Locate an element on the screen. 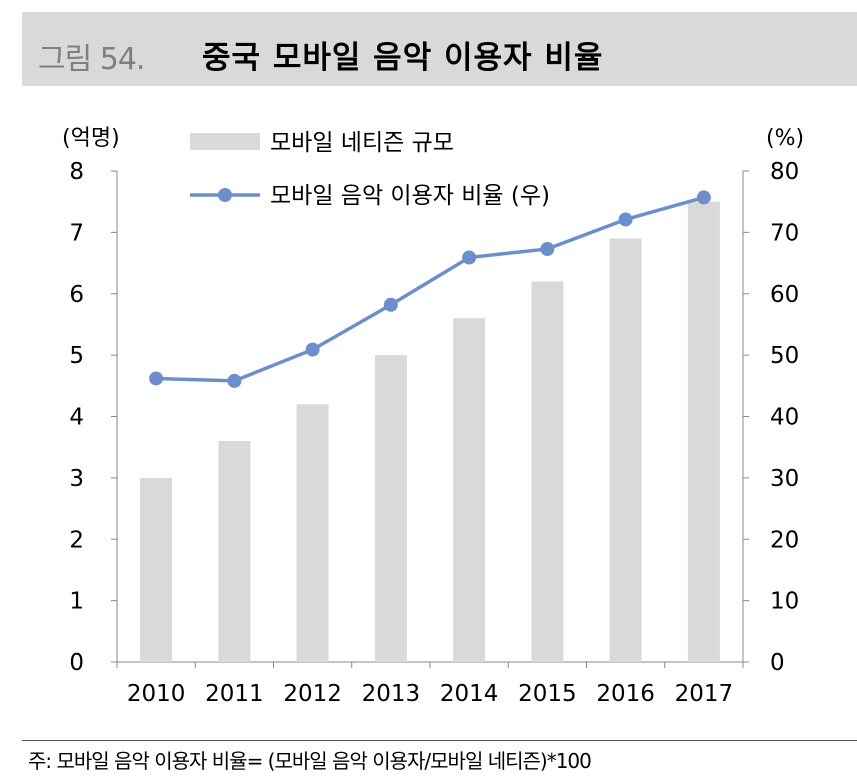 This screenshot has width=857, height=784. right-tick-label: 30 is located at coordinates (784, 479).